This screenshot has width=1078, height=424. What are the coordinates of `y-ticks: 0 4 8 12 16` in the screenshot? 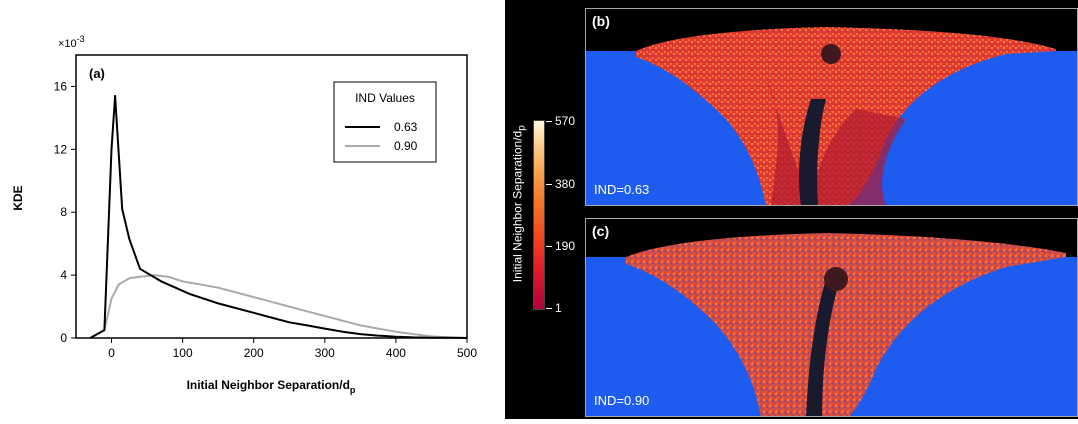 It's located at (65, 212).